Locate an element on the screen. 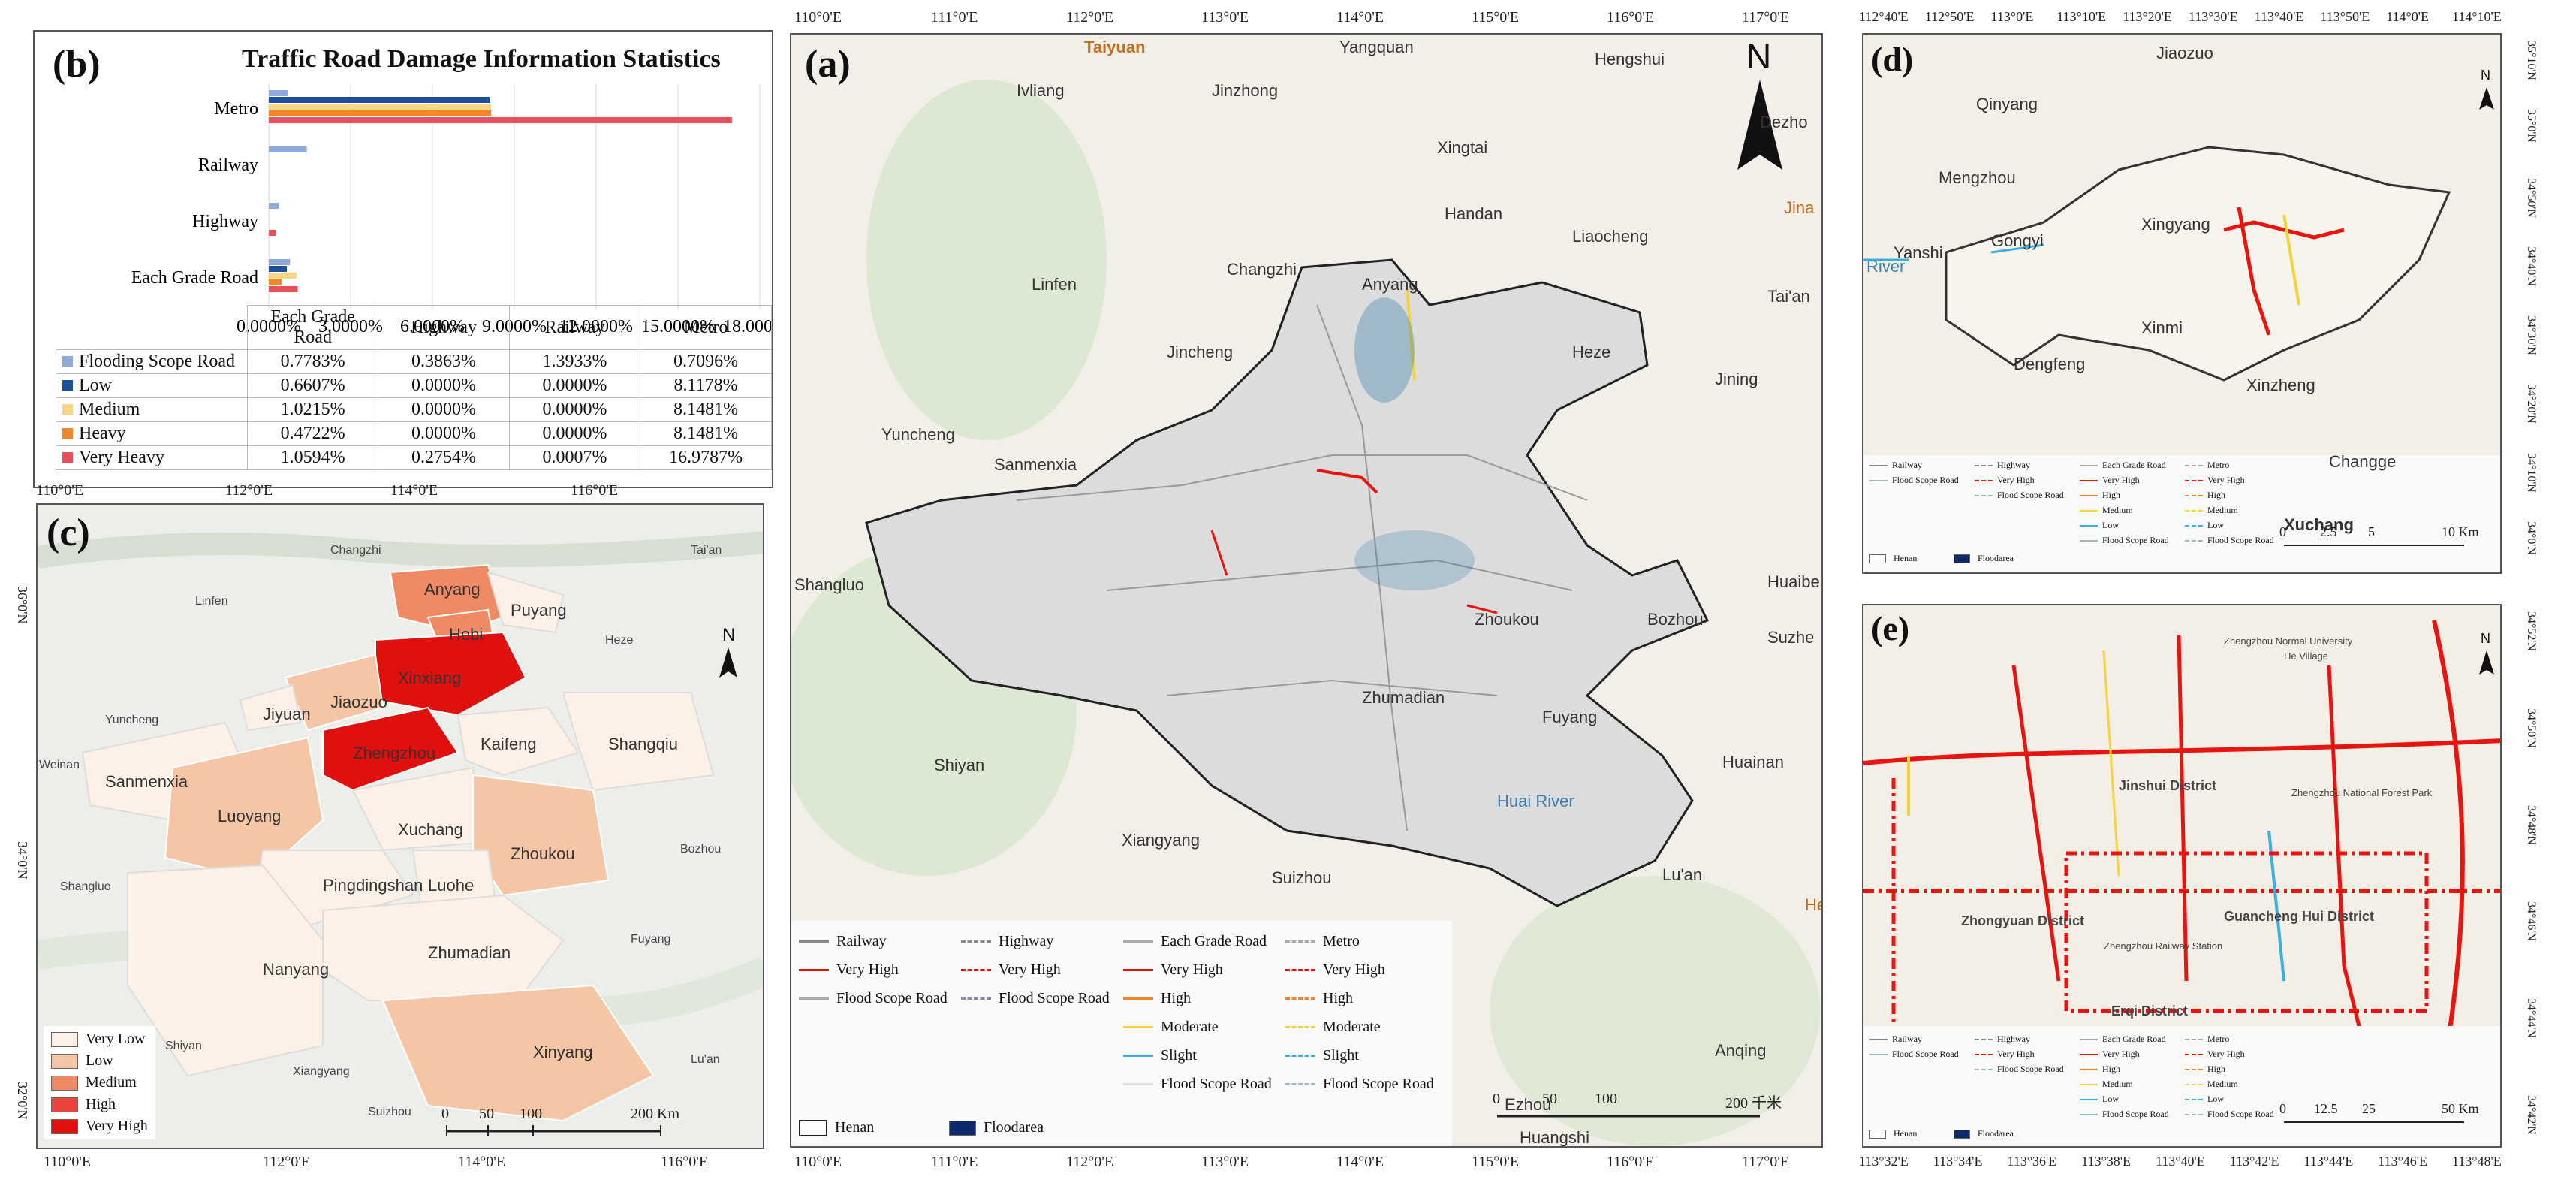 The height and width of the screenshot is (1180, 2576). table-cell: 0.7096% is located at coordinates (706, 361).